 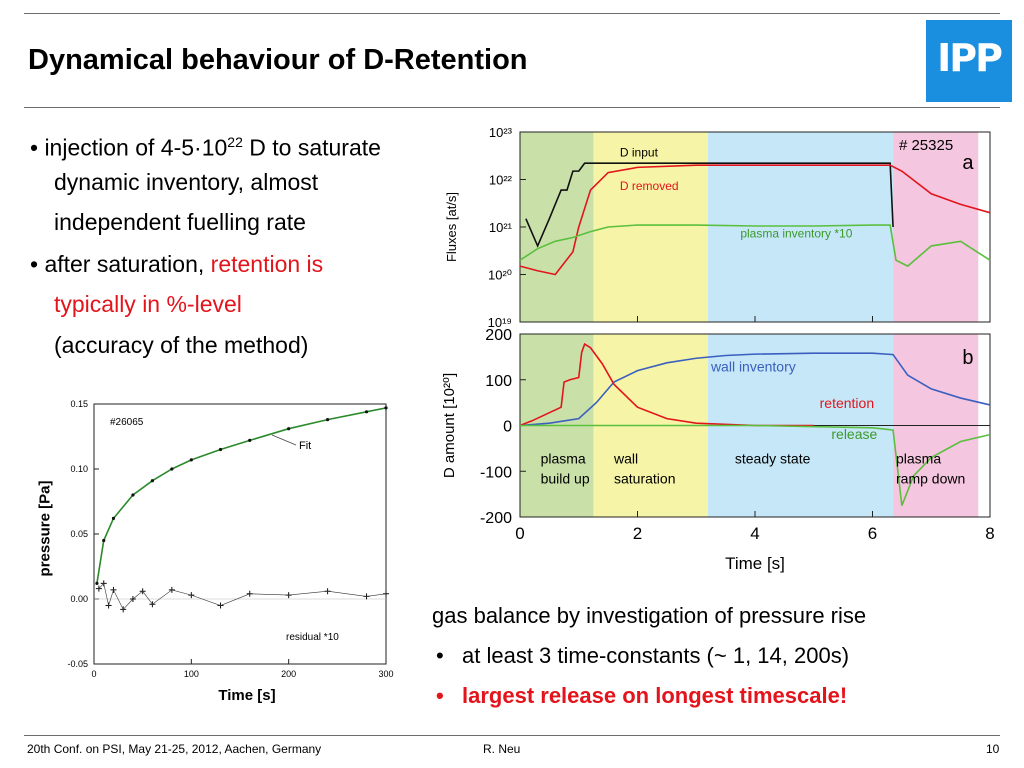 What do you see at coordinates (926, 145) in the screenshot?
I see `shot-label: # 25325` at bounding box center [926, 145].